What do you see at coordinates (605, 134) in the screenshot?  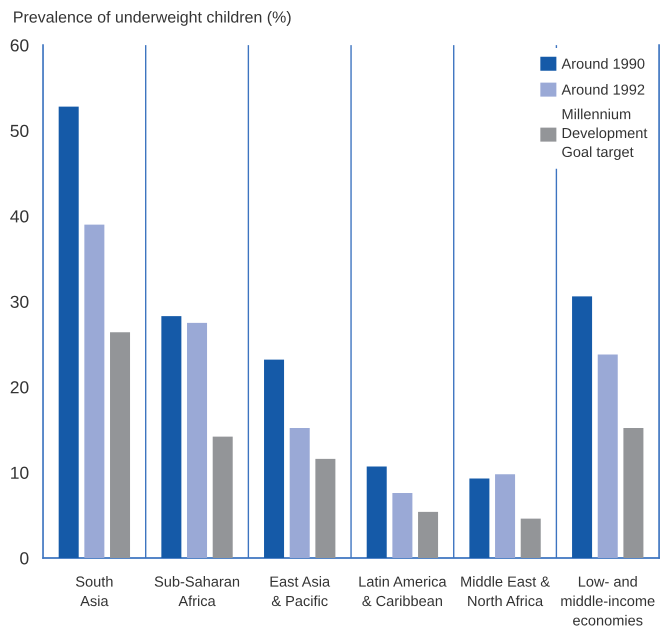 I see `legend-label: Millennium Development Goal target` at bounding box center [605, 134].